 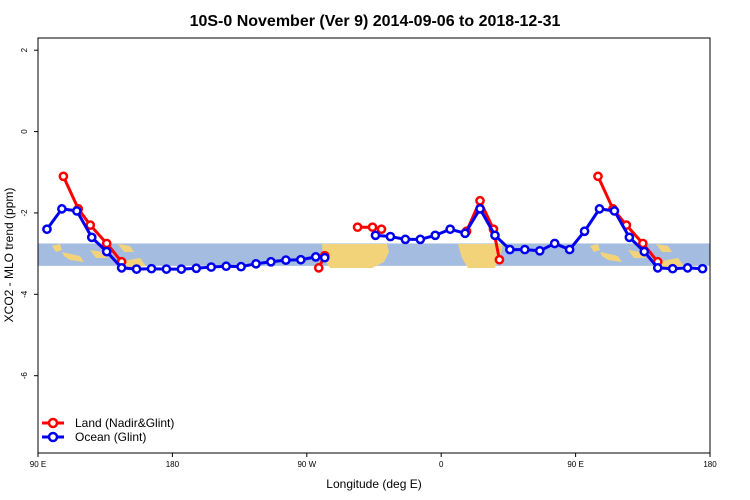 I want to click on y-tick-label: 0, so click(x=24, y=131).